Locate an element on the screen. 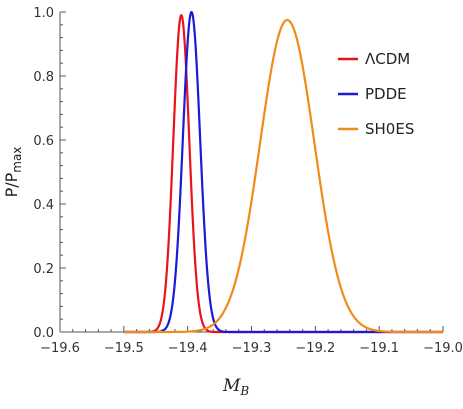  y-ticks: 0.0 0.2 0.4 0.6 0.8 1.0 is located at coordinates (49, 173).